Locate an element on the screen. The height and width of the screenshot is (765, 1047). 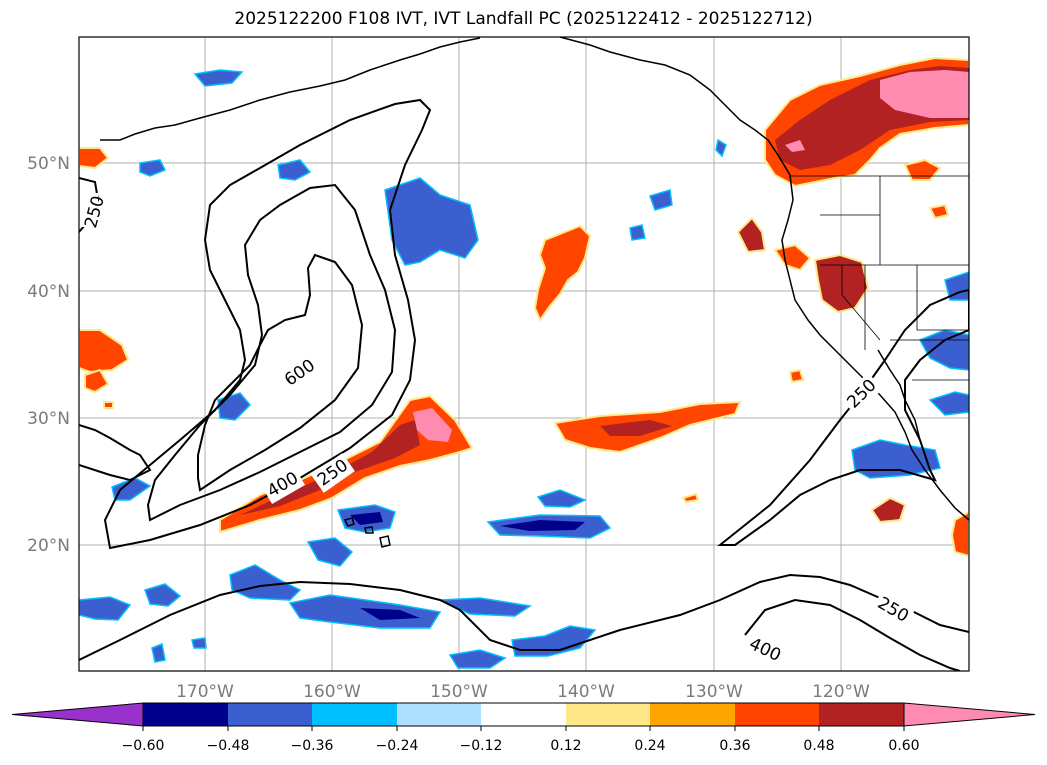
colorbar-tick-label: 0.48 is located at coordinates (818, 746).